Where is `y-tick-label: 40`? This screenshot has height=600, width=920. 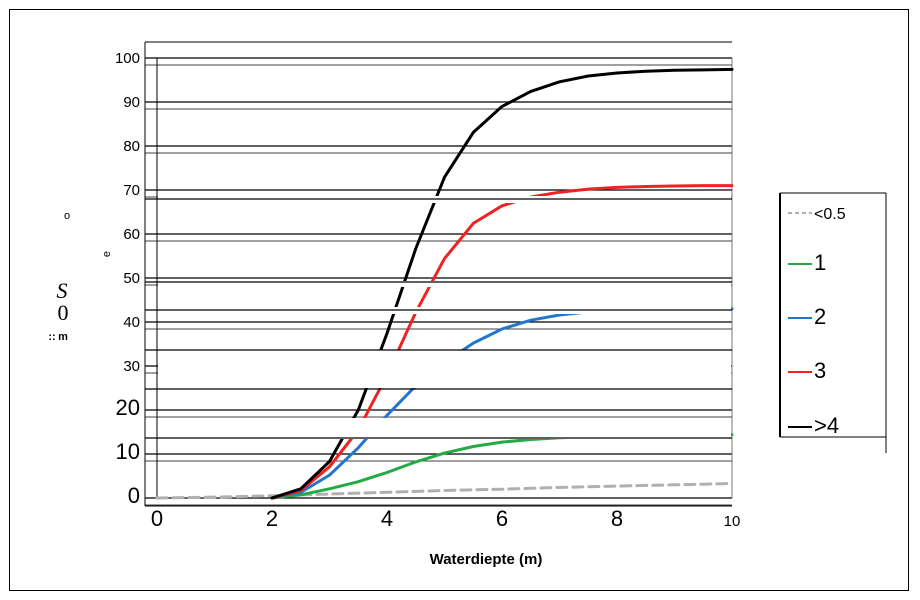 y-tick-label: 40 is located at coordinates (131, 322).